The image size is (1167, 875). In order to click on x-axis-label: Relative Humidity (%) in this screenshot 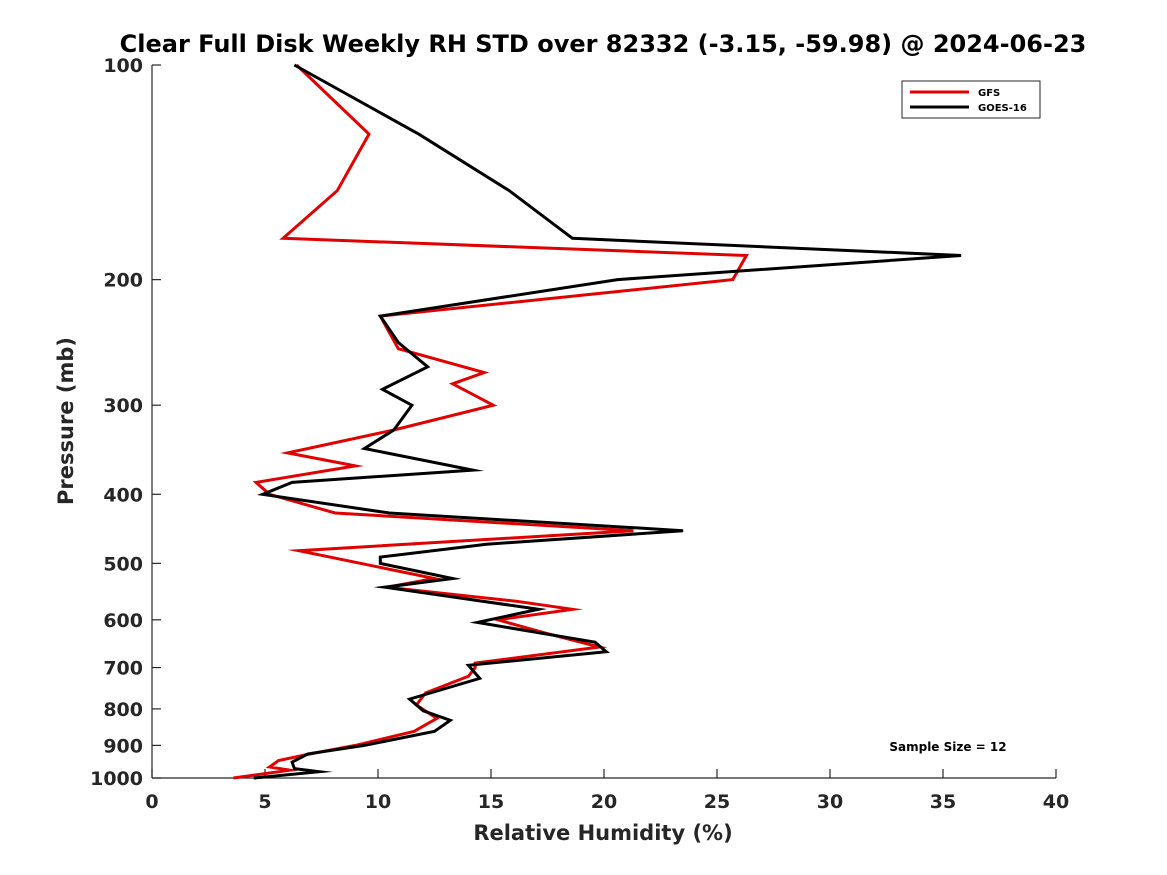, I will do `click(602, 833)`.